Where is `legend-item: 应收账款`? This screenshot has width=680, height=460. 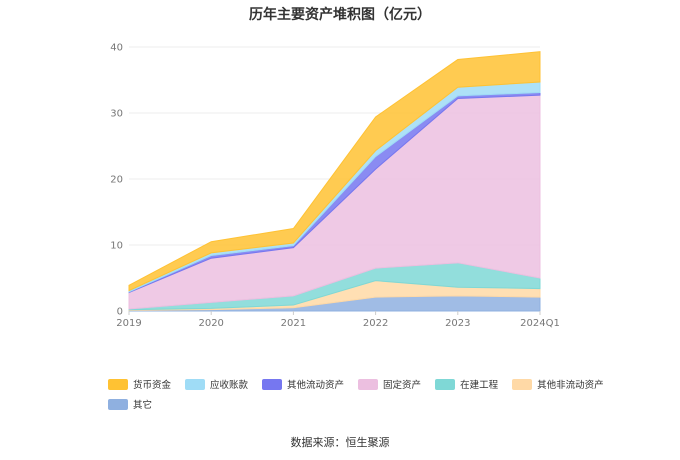
legend-item: 应收账款 is located at coordinates (216, 384).